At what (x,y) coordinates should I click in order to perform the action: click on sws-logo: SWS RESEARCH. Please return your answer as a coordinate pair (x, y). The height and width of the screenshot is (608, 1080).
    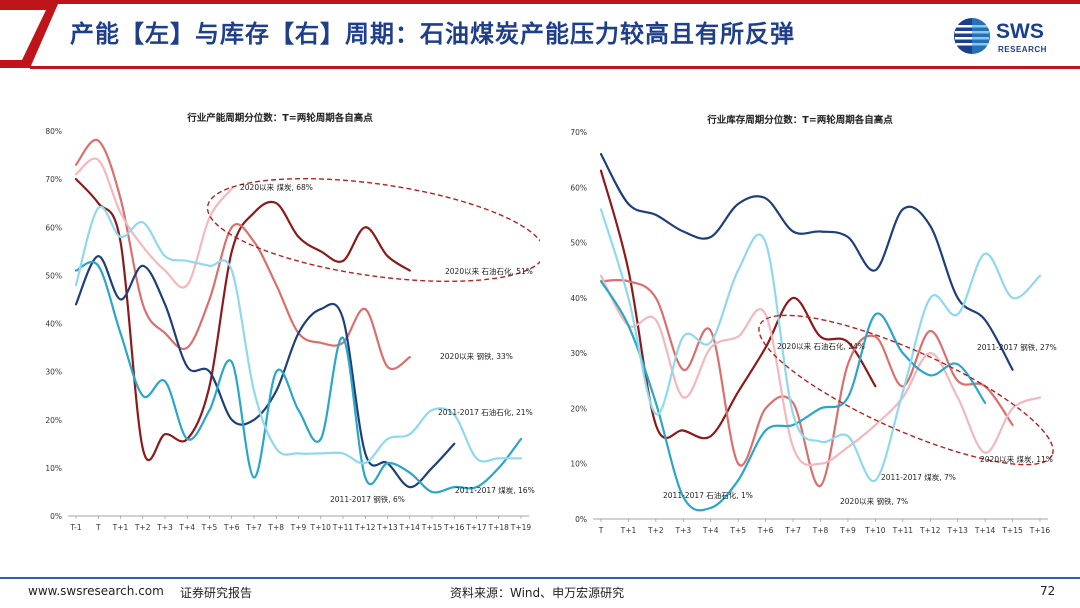
    Looking at the image, I should click on (1007, 38).